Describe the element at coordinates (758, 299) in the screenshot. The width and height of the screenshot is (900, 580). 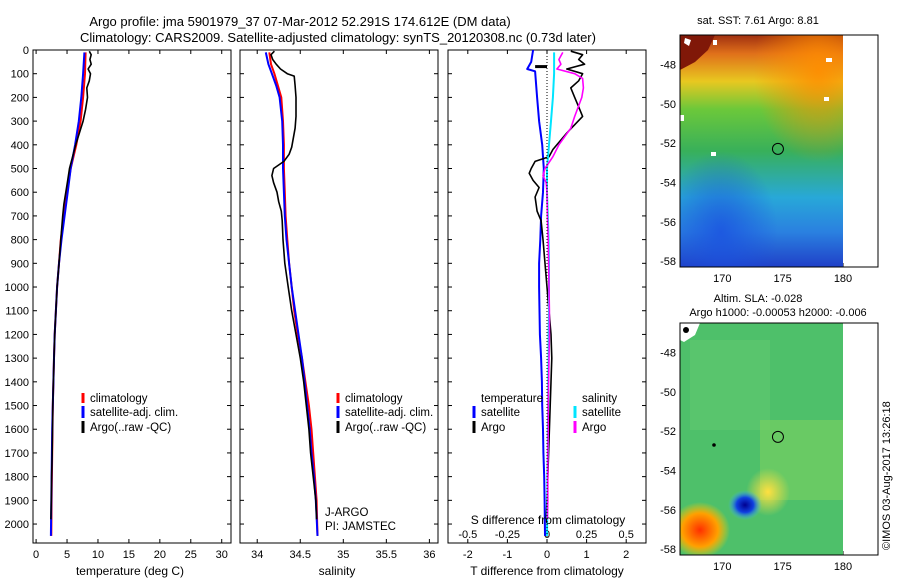
I see `sla-map-title-line1: Altim. SLA: -0.028` at that location.